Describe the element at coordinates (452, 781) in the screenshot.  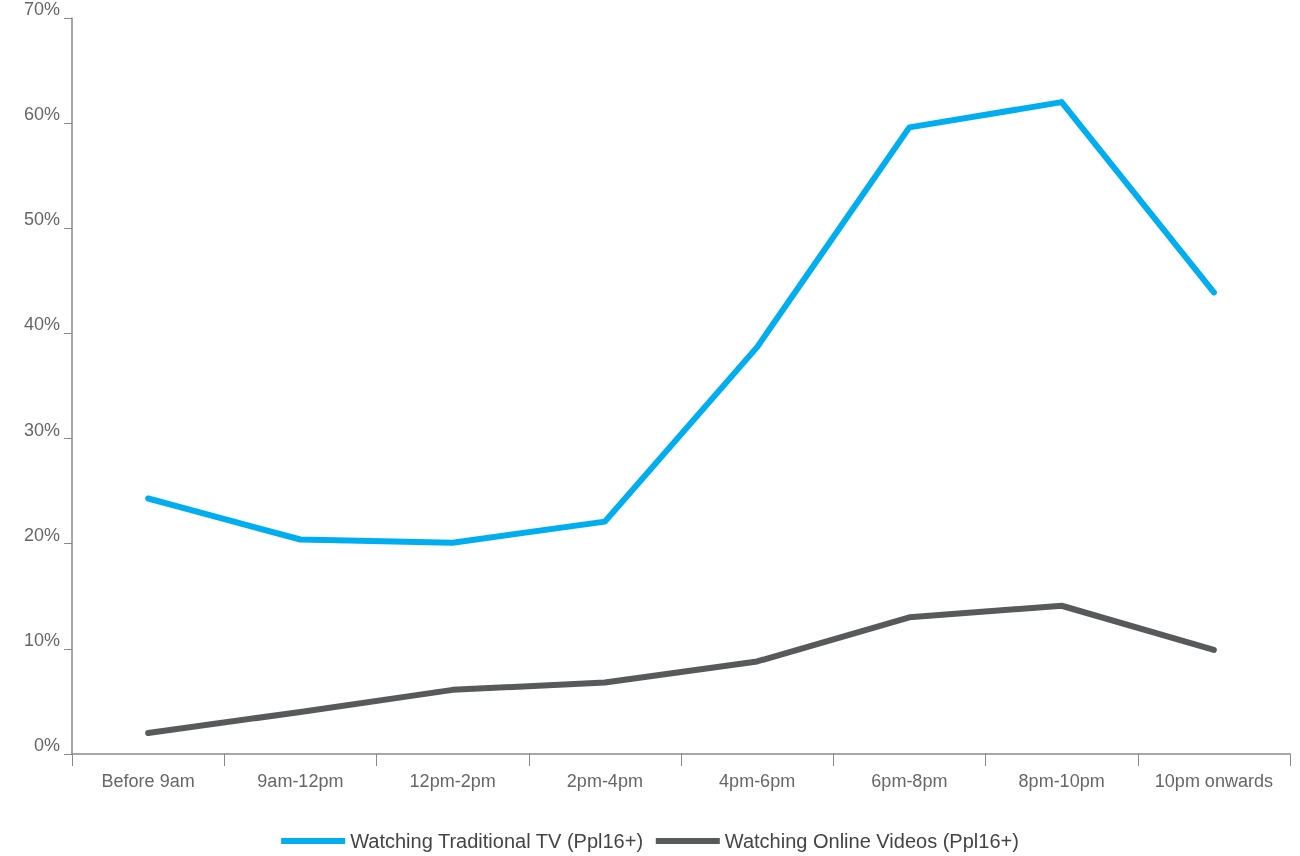
I see `x-tick-label: 12pm-2pm` at that location.